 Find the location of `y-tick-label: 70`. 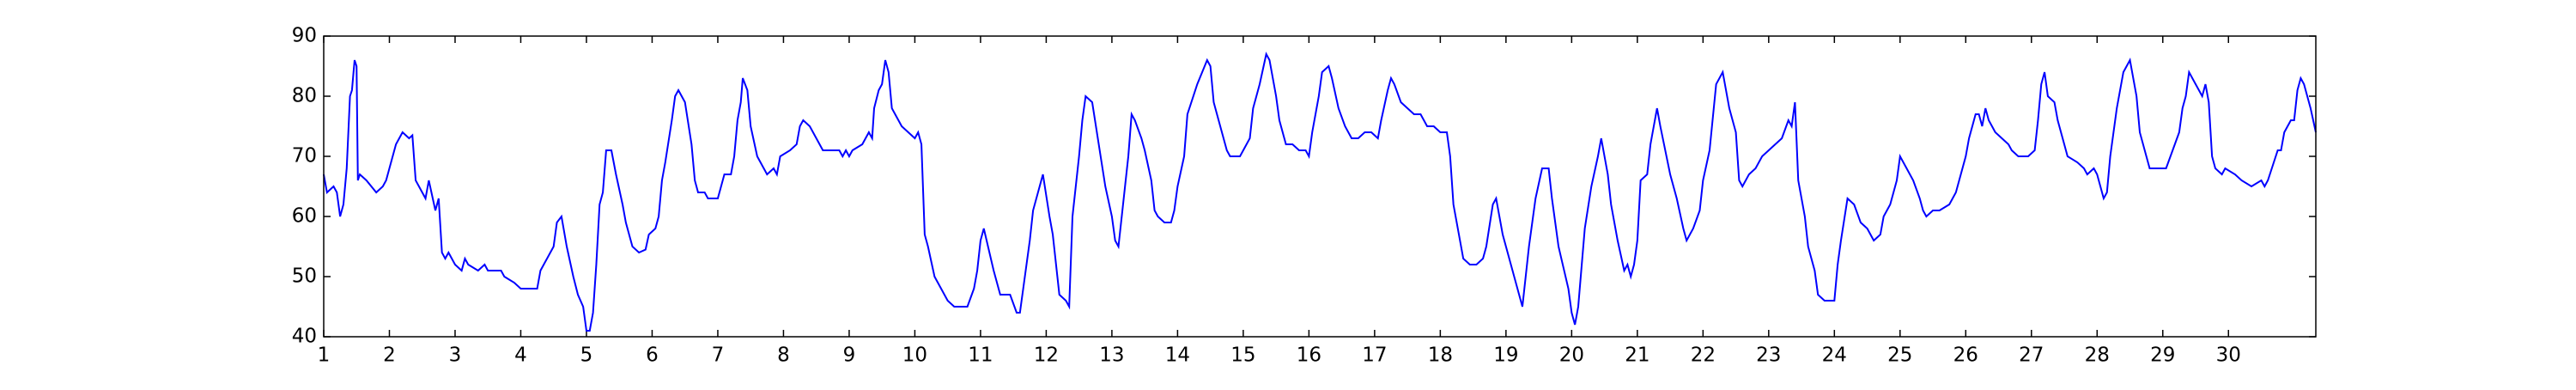

y-tick-label: 70 is located at coordinates (304, 157).